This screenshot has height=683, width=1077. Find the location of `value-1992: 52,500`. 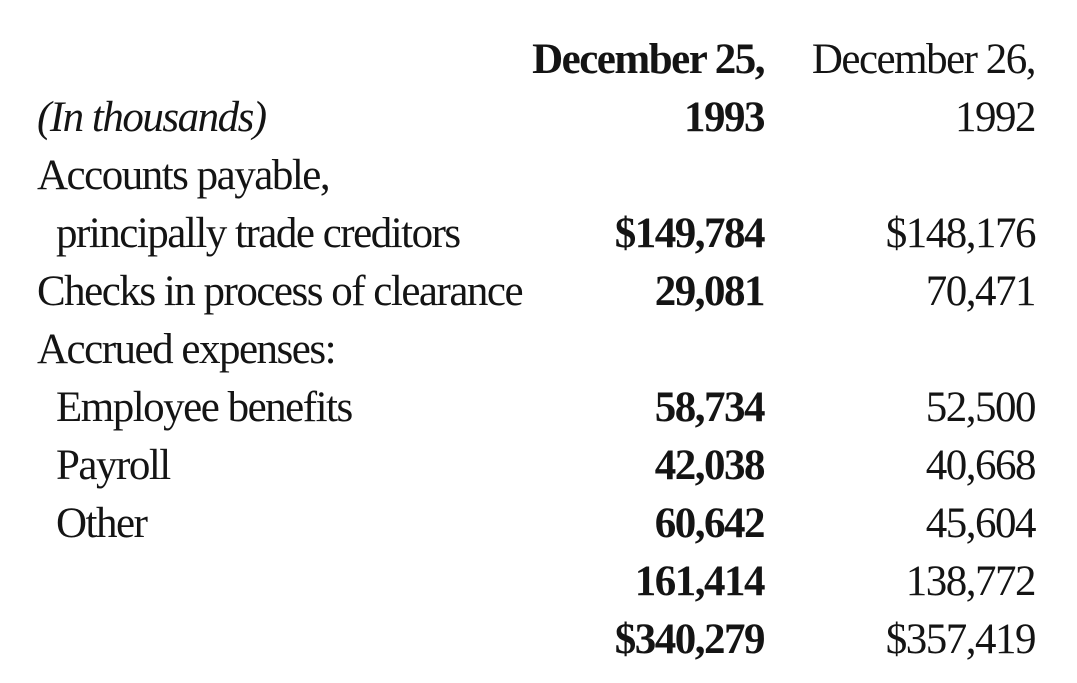

value-1992: 52,500 is located at coordinates (981, 407).